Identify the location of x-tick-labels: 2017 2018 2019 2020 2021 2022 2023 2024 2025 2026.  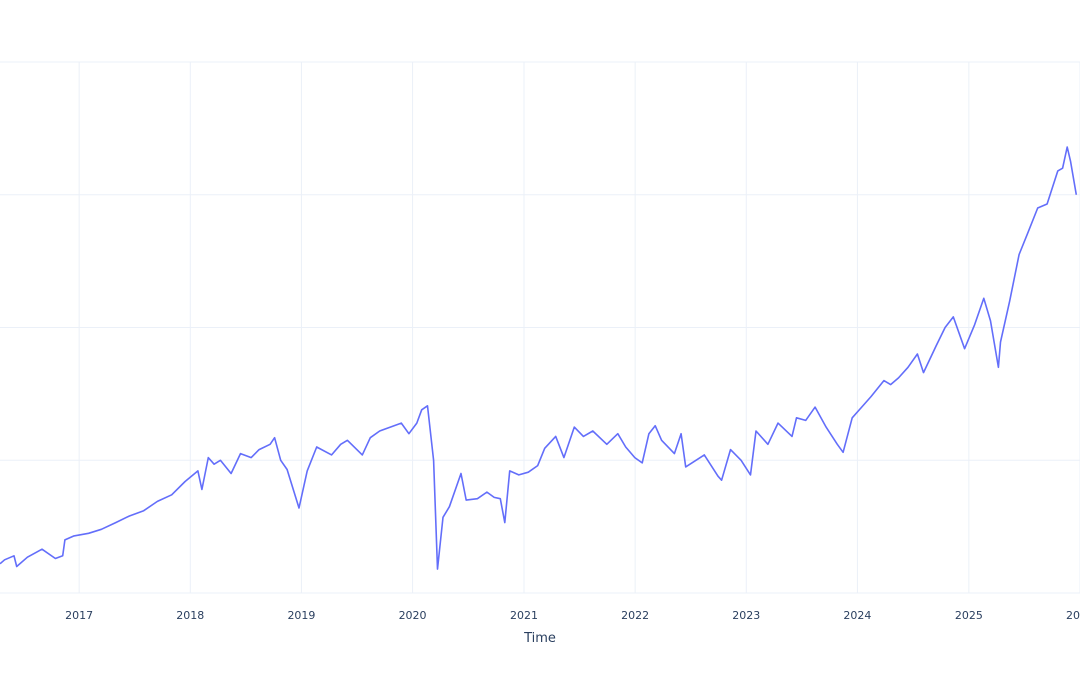
(572, 615).